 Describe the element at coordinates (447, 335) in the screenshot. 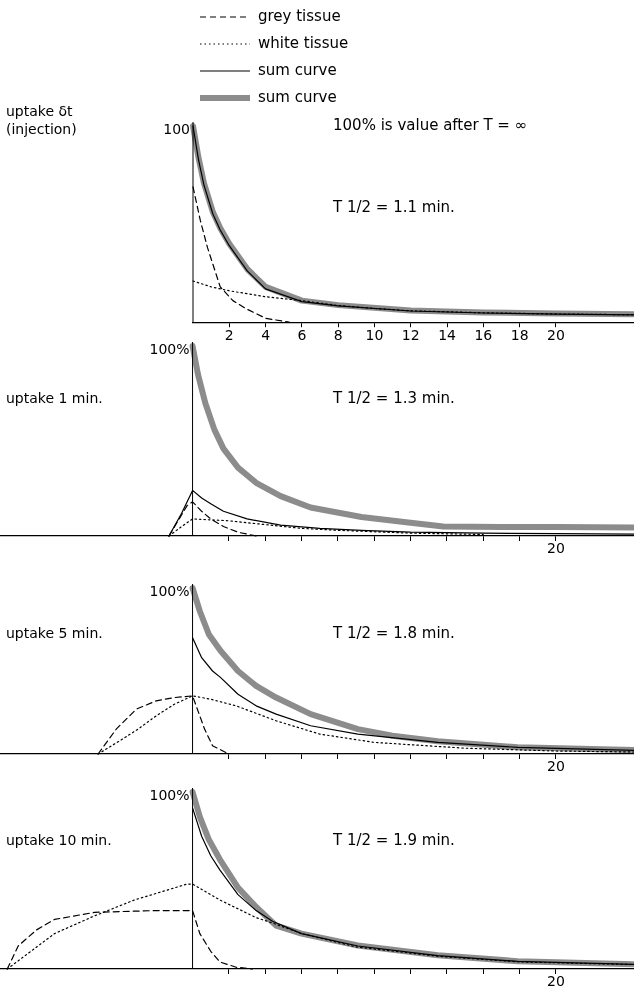

I see `x-tick-label: 14` at that location.